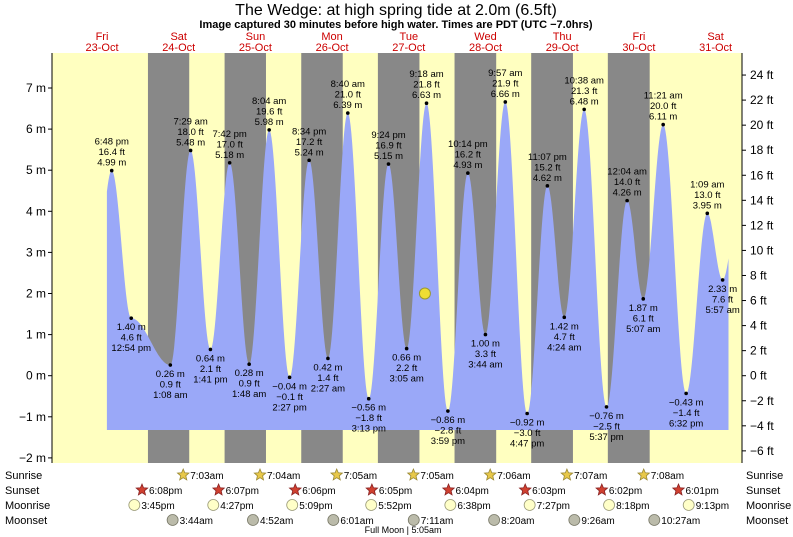 The image size is (793, 537). What do you see at coordinates (157, 506) in the screenshot?
I see `moonrise-time: 3:45pm` at bounding box center [157, 506].